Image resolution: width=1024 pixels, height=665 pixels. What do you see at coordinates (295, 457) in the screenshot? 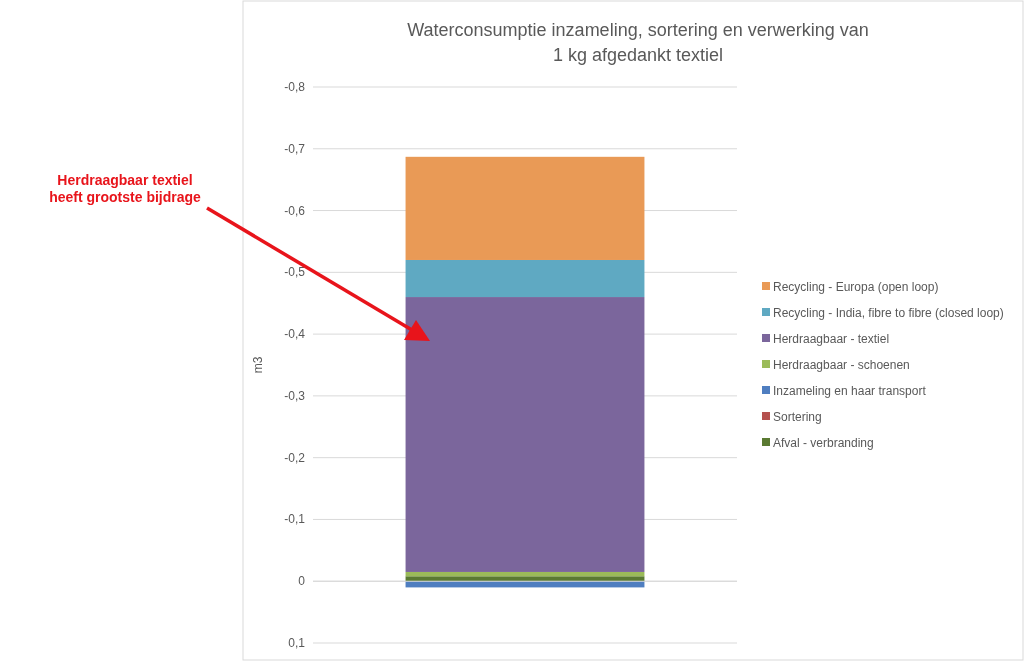
I see `y-tick-label: -0,2` at bounding box center [295, 457].